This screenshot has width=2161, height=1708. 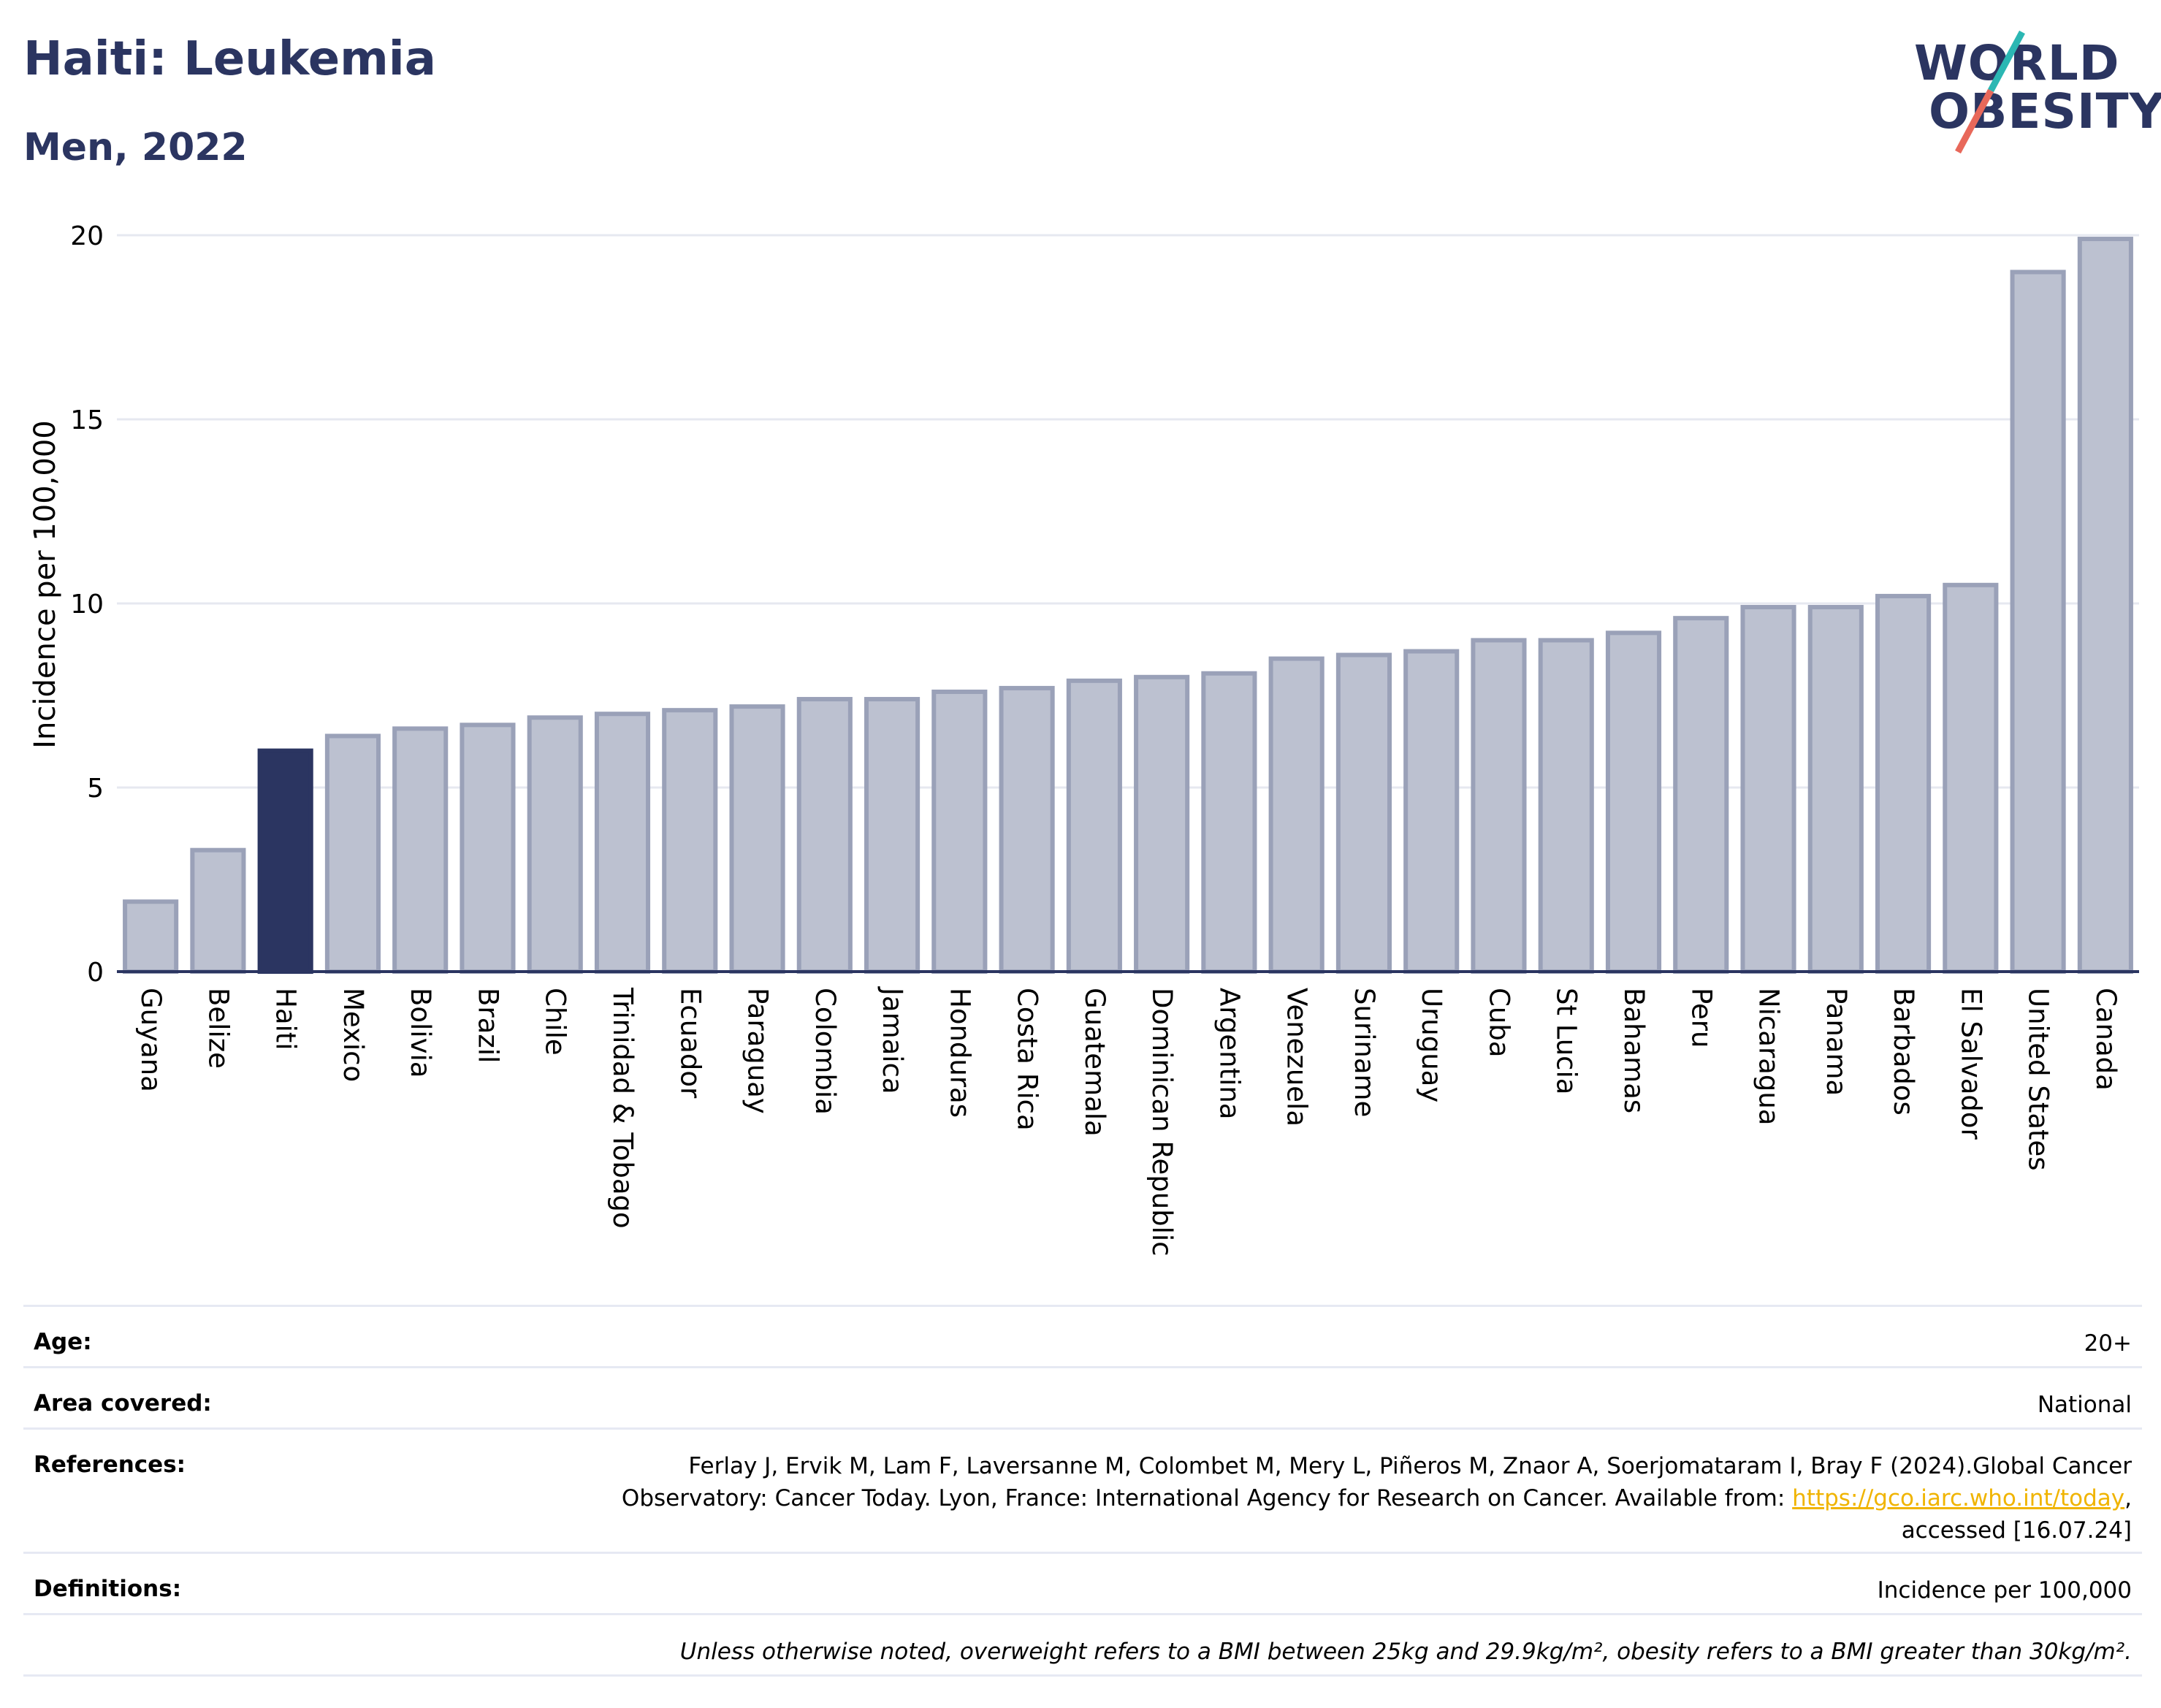 I want to click on bar-argentina, so click(x=1229, y=822).